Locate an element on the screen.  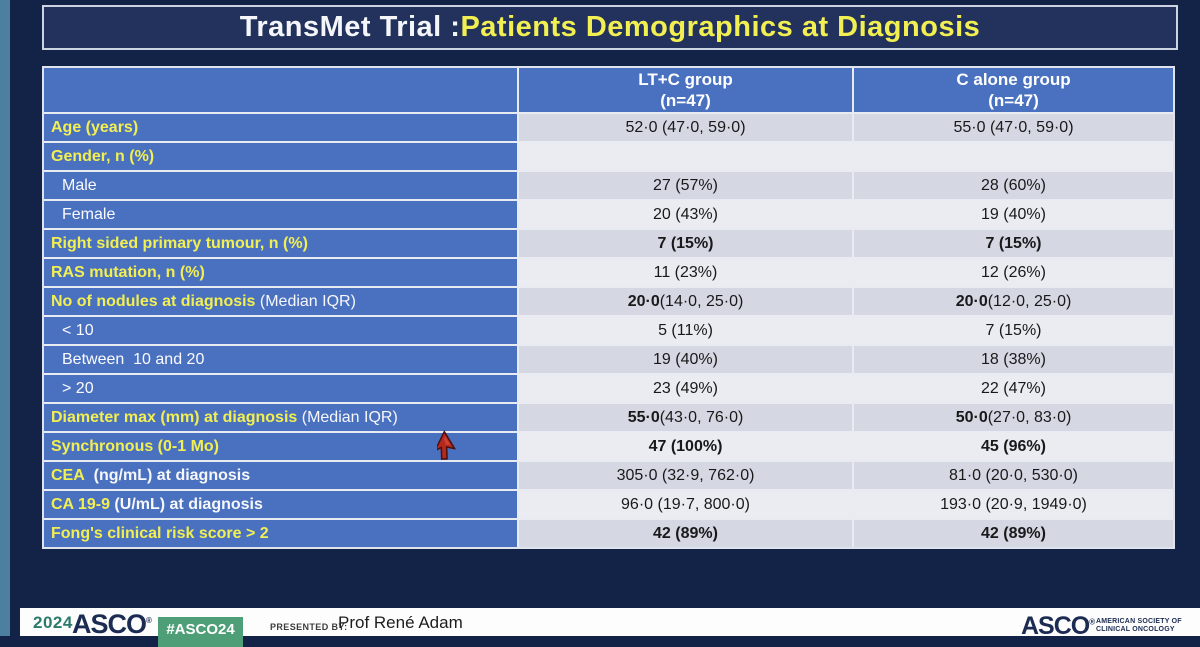
row-value: 20·0 (14·0, 25·0) is located at coordinates (685, 301).